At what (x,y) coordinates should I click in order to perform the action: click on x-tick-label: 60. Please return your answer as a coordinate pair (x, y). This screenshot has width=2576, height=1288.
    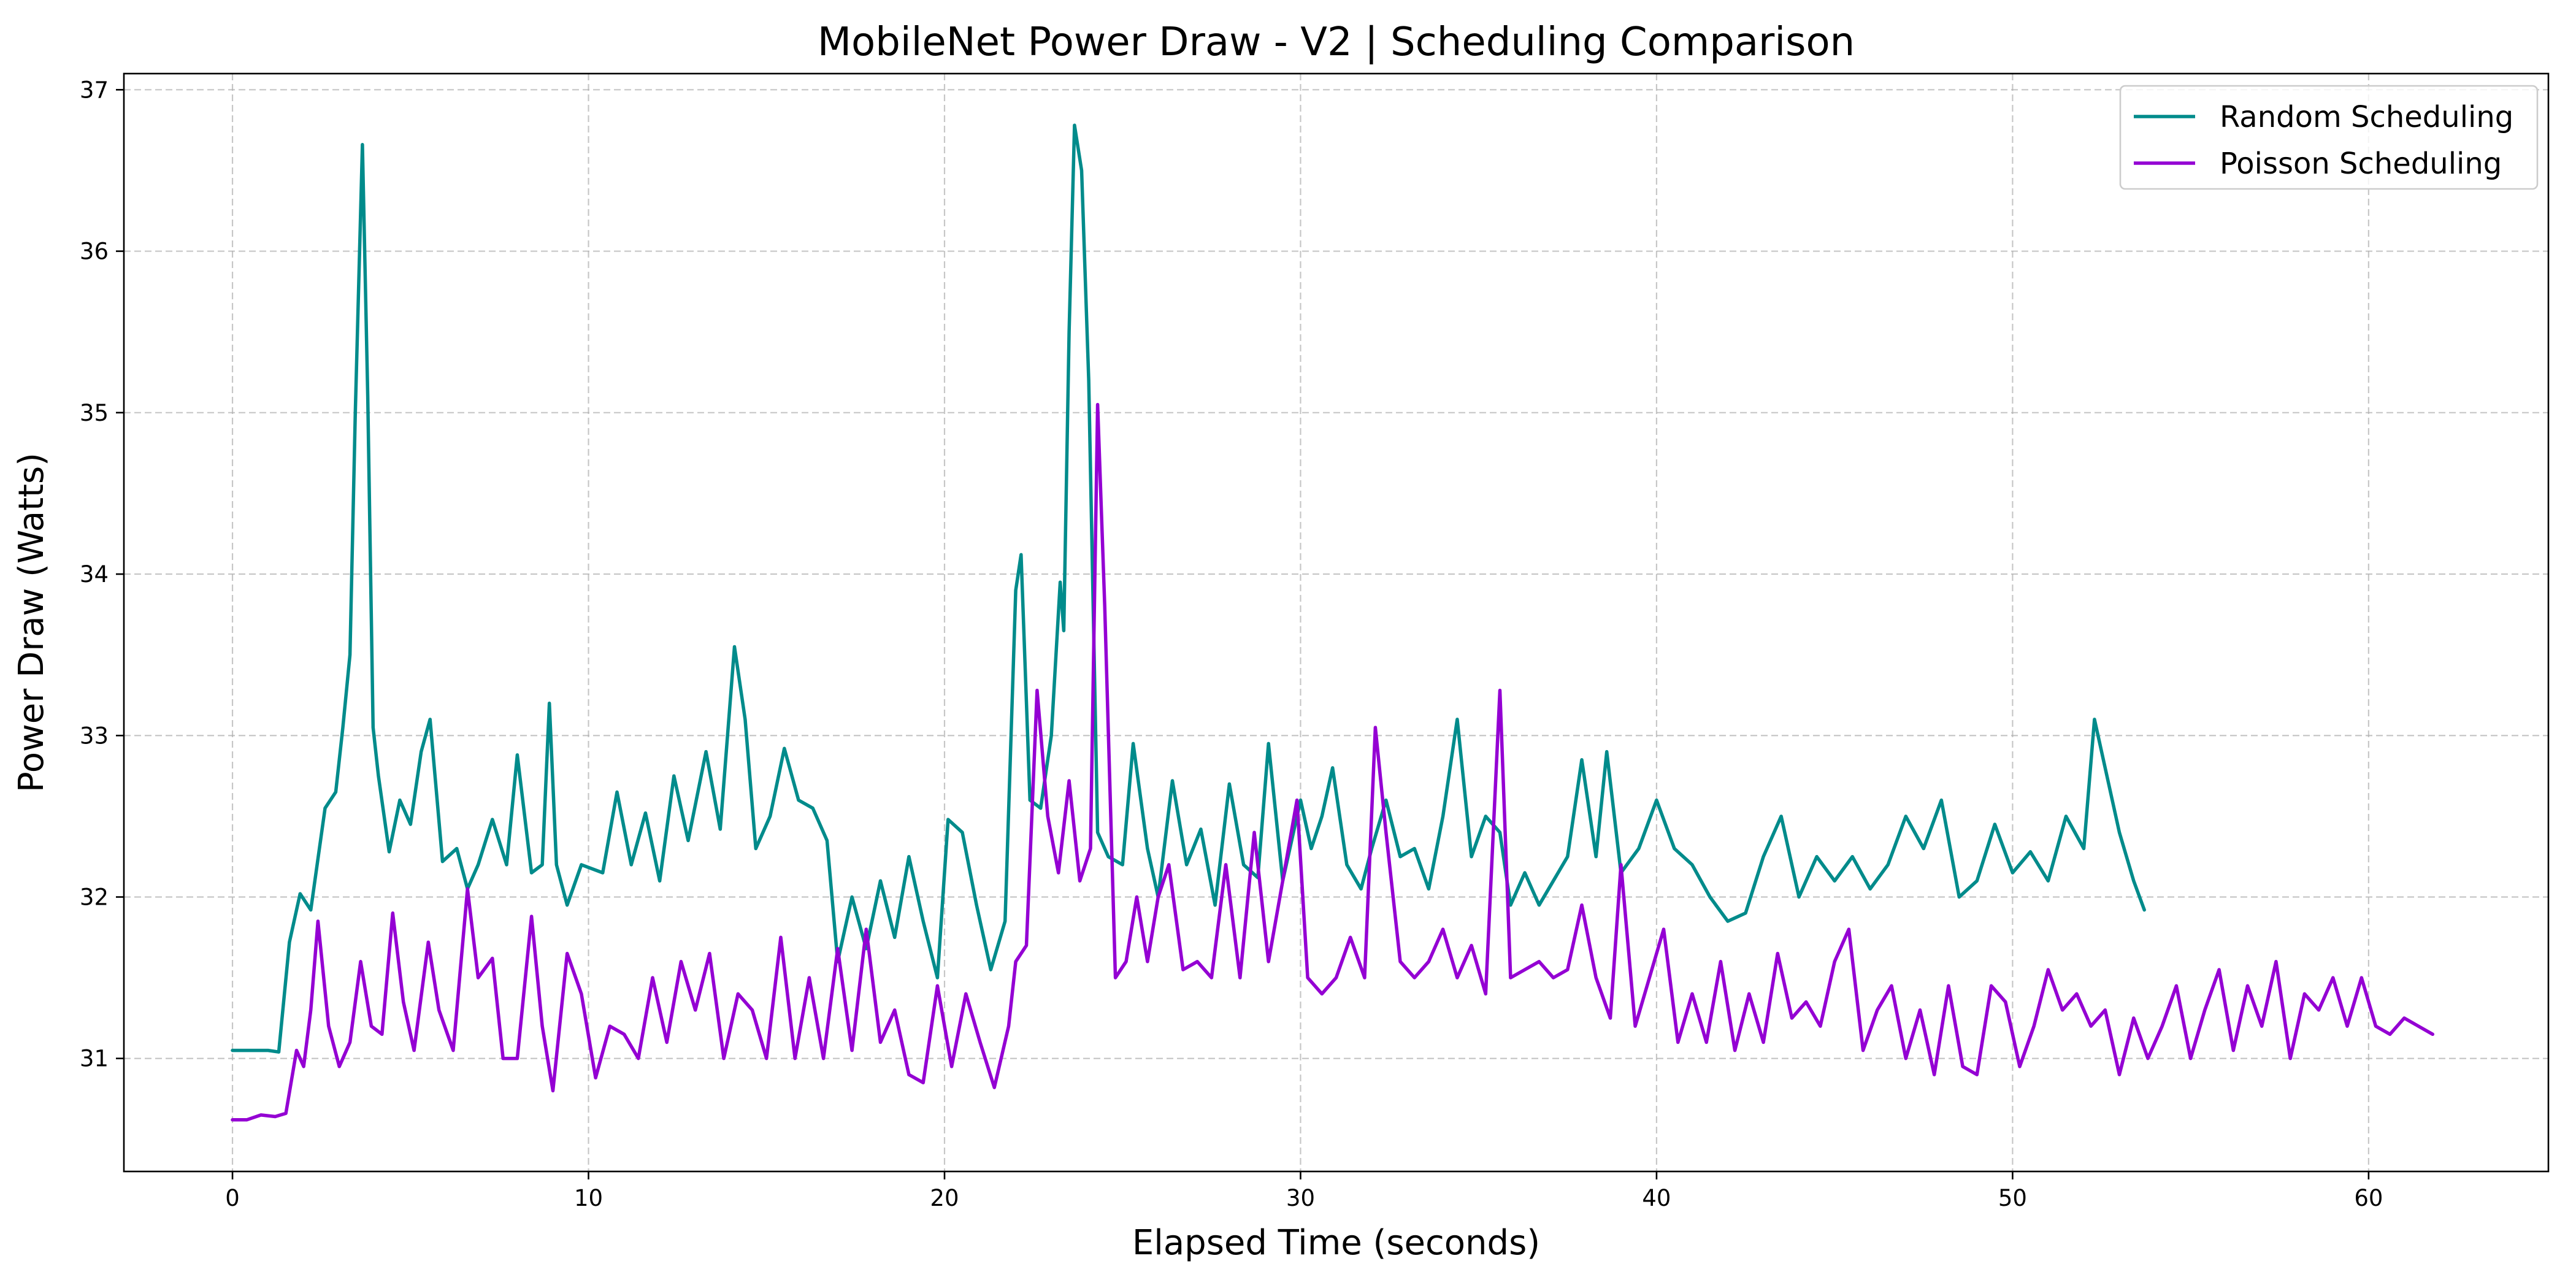
    Looking at the image, I should click on (2368, 1198).